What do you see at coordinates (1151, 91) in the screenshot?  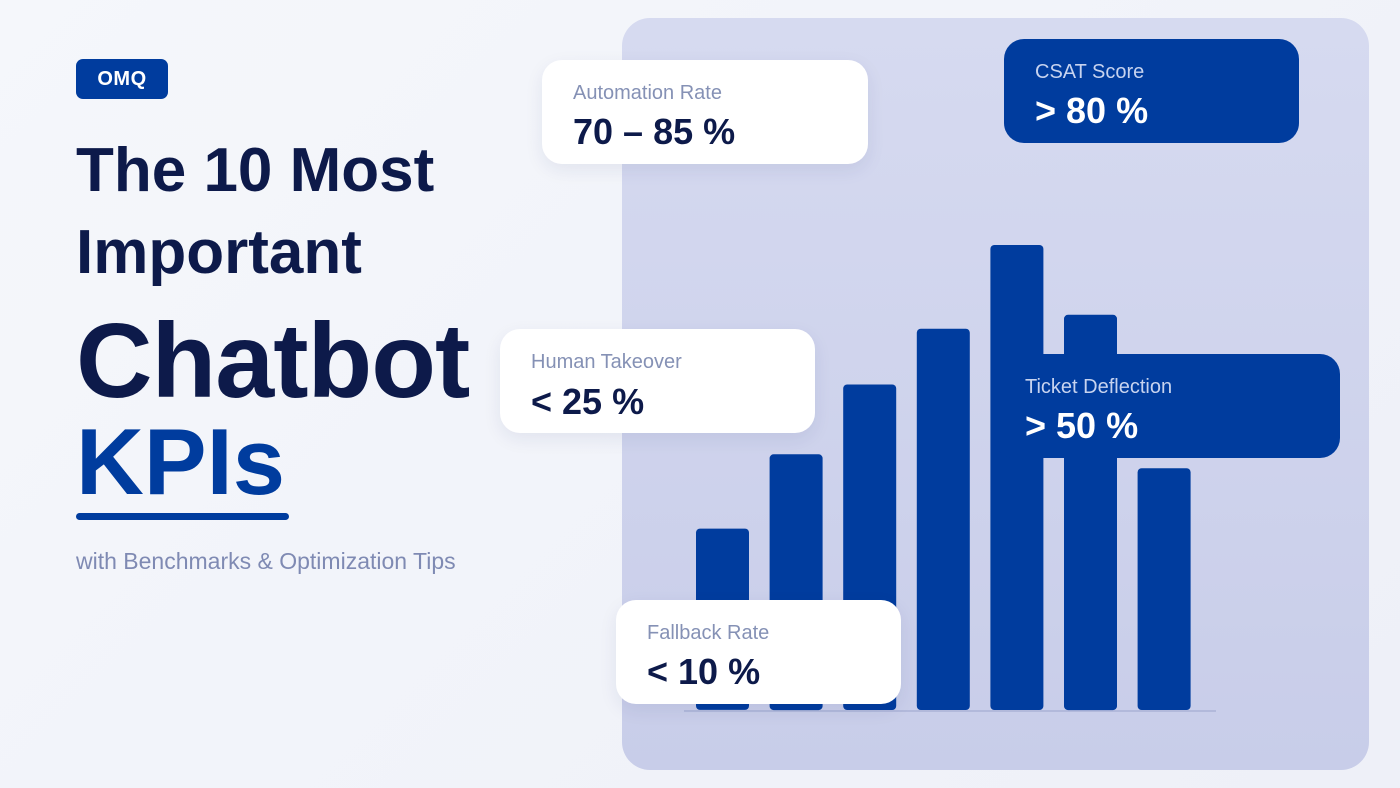 I see `kpi-card-csat-score: CSAT Score > 80 %` at bounding box center [1151, 91].